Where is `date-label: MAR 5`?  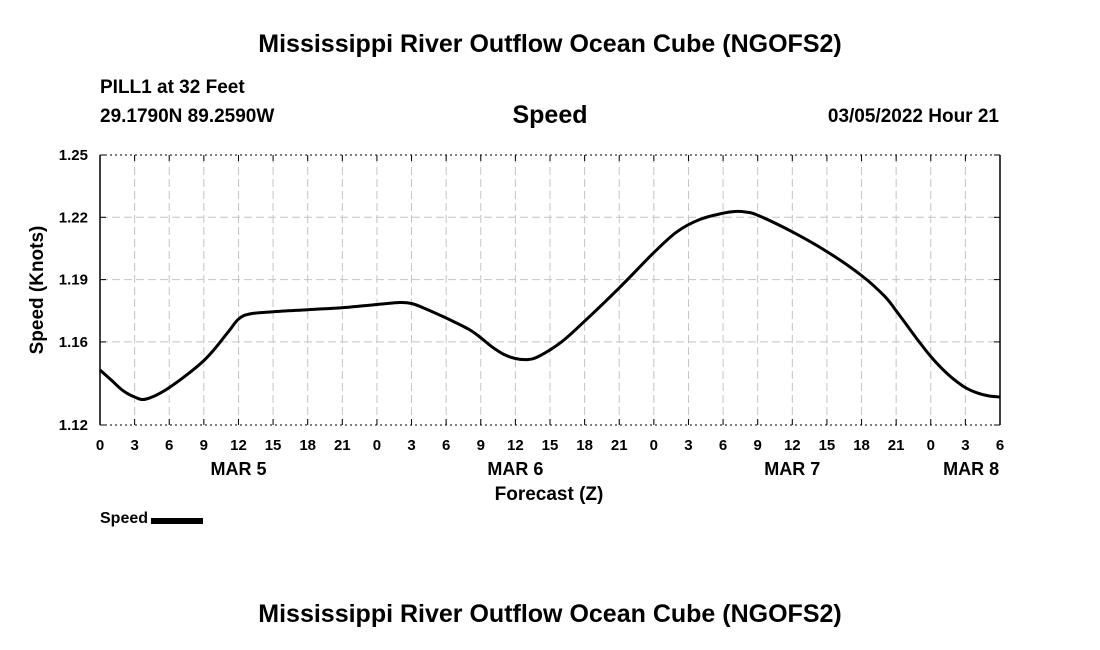
date-label: MAR 5 is located at coordinates (238, 469).